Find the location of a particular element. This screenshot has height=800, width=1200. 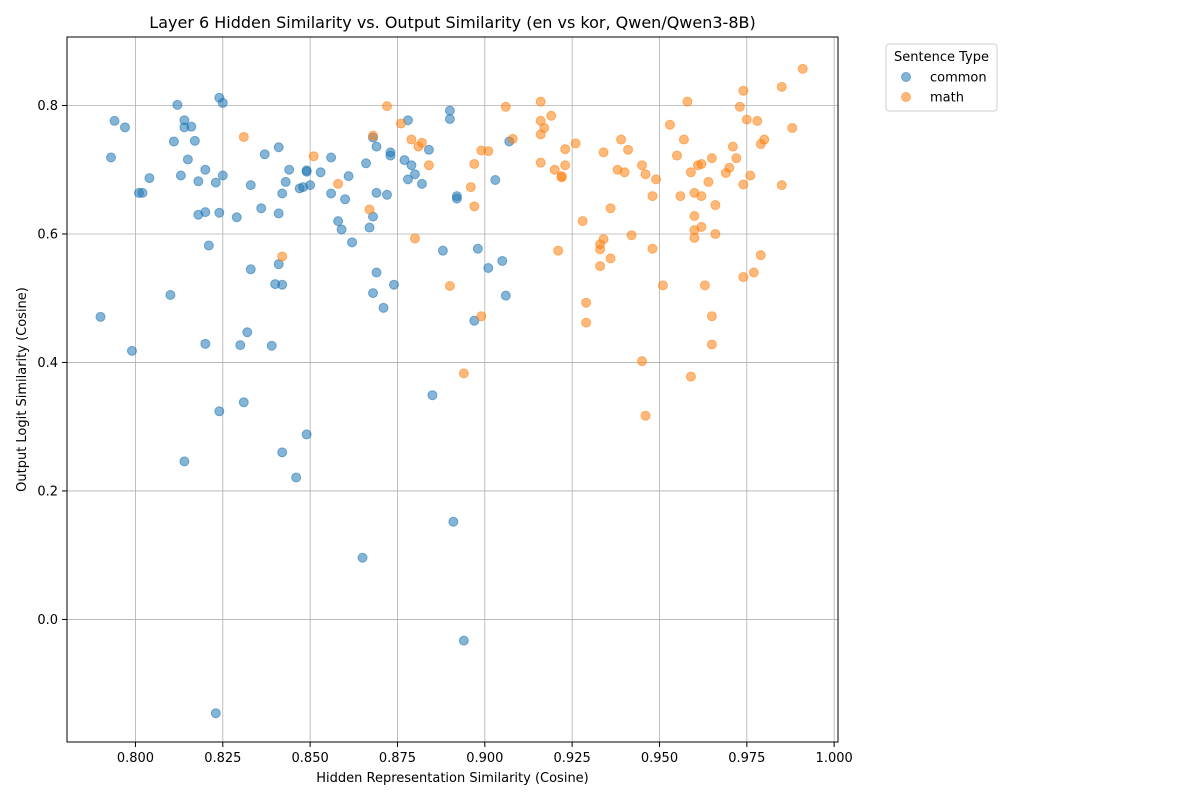

x-tick-label: 0.975 is located at coordinates (746, 758).